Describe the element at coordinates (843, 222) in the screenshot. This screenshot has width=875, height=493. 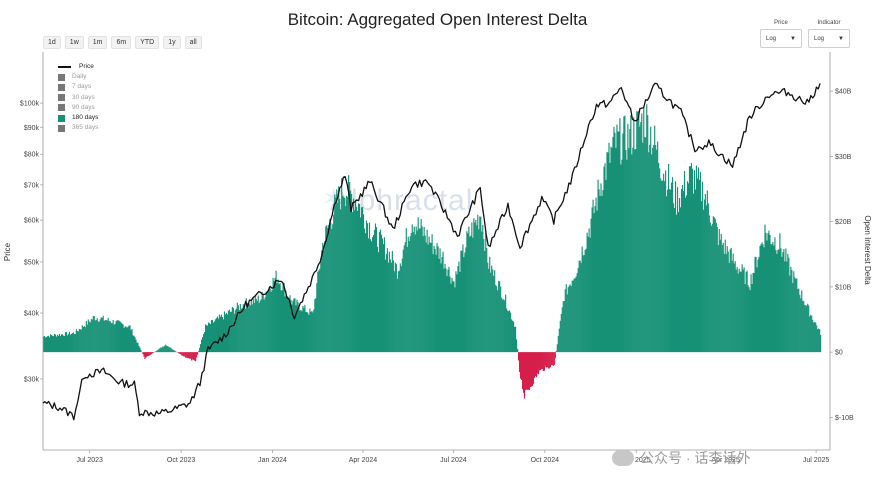
I see `y2-tick-label: $20B` at that location.